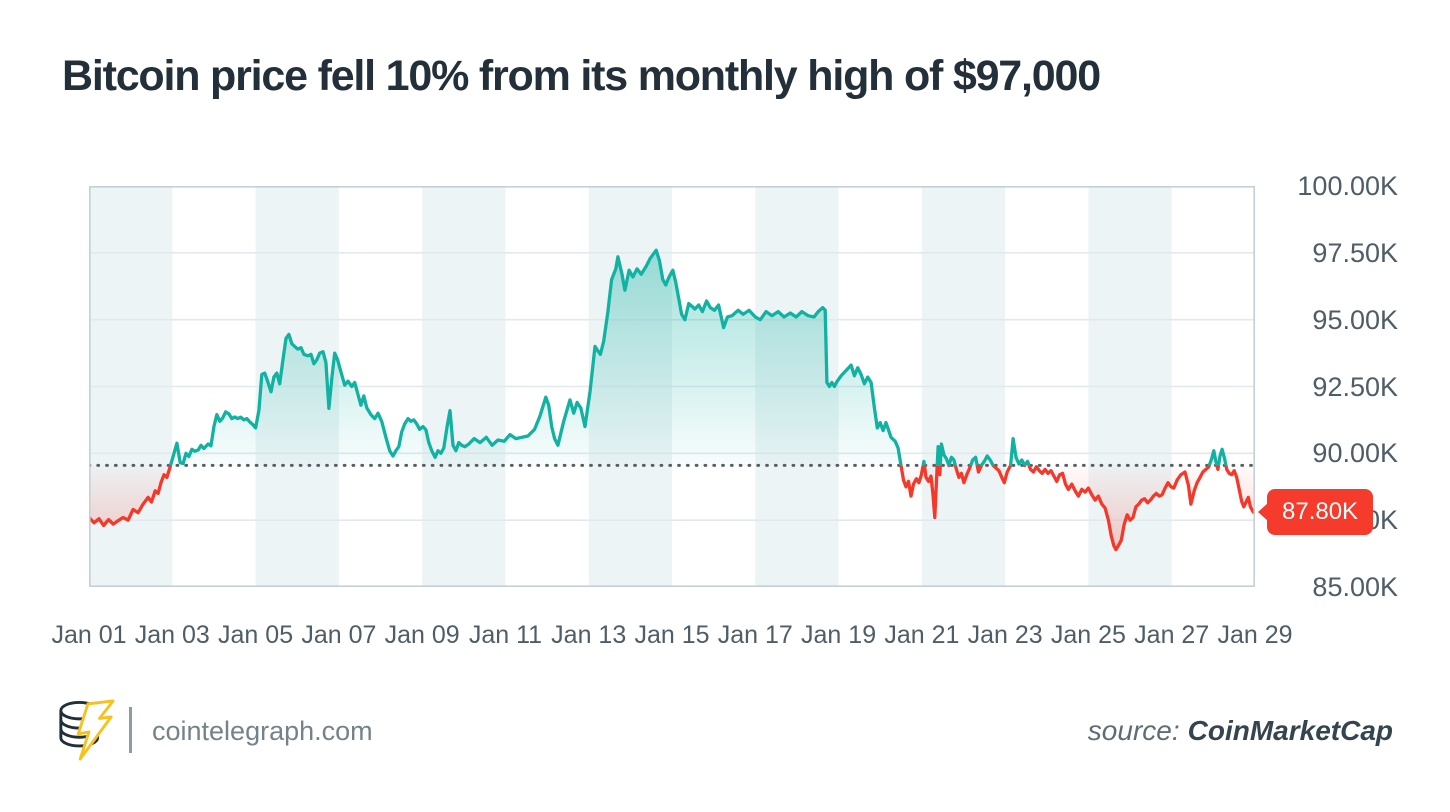 The image size is (1450, 812). Describe the element at coordinates (339, 635) in the screenshot. I see `x-tick-label: Jan 07` at that location.